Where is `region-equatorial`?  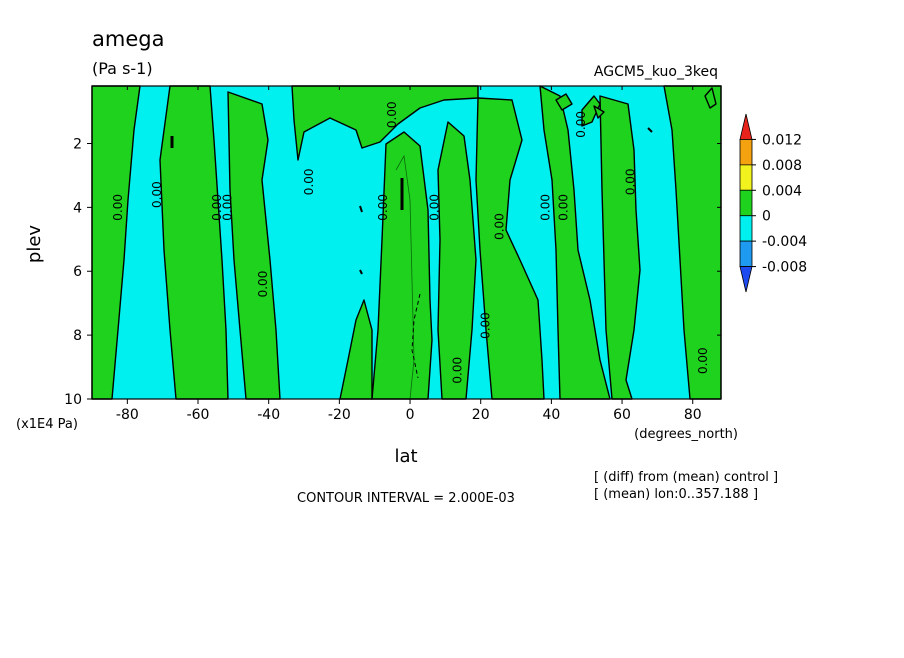 region-equatorial is located at coordinates (402, 265).